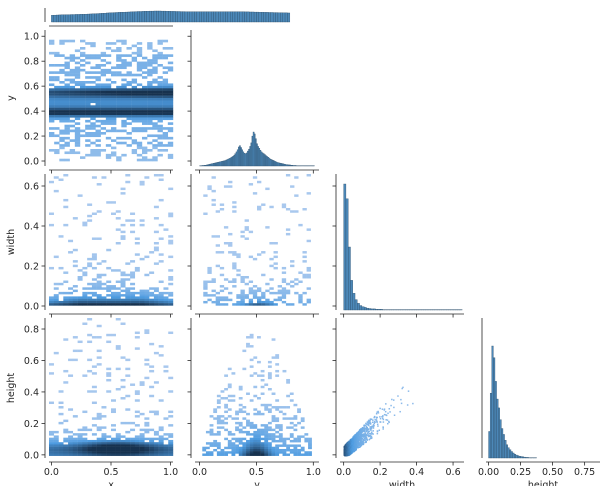 The image size is (603, 486). Describe the element at coordinates (543, 483) in the screenshot. I see `x-axis-label: height` at that location.